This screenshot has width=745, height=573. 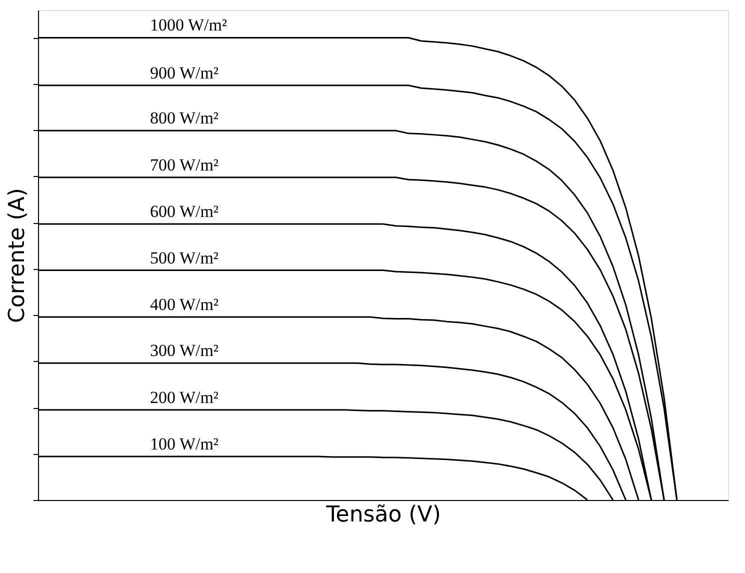 I want to click on series-label: 400 W/m², so click(x=184, y=304).